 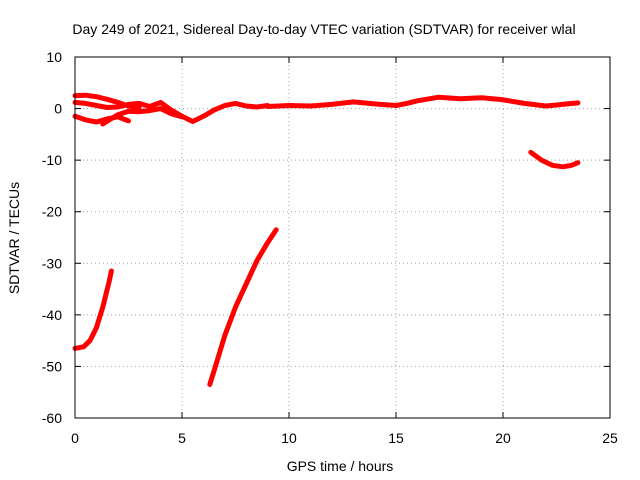 I want to click on x-tick-label: 5, so click(x=182, y=438).